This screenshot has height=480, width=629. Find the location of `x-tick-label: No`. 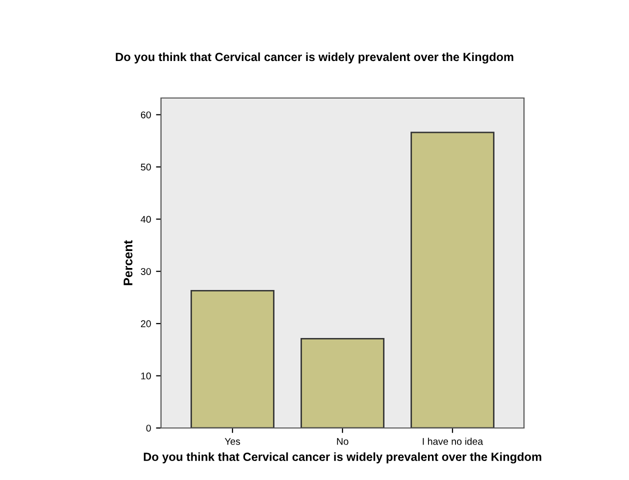

x-tick-label: No is located at coordinates (342, 441).